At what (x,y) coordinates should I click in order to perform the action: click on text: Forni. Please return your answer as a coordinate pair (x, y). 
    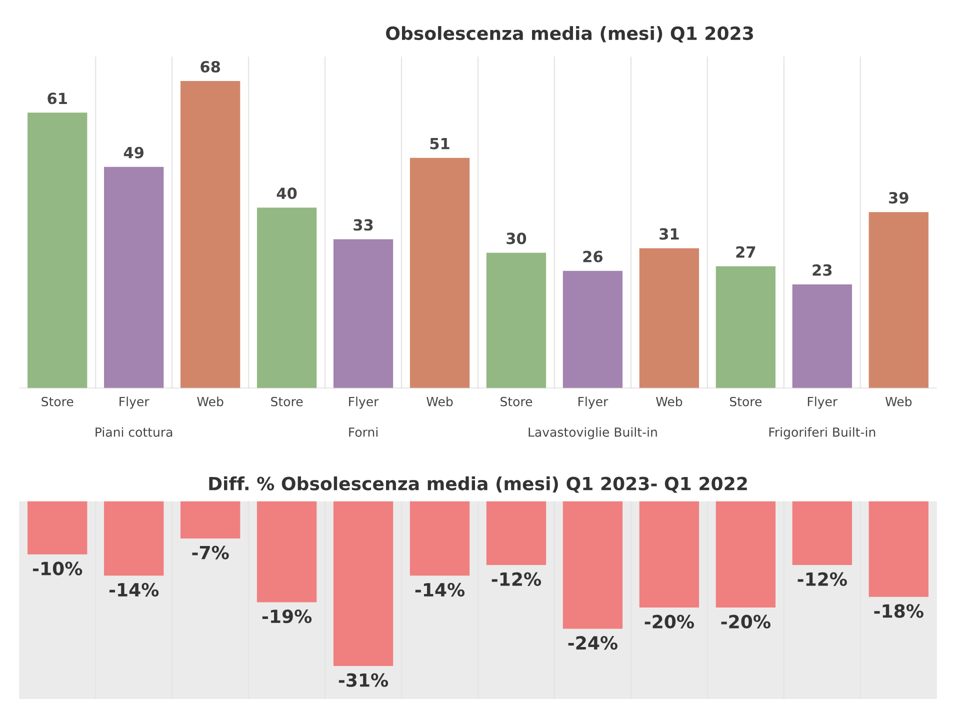
    Looking at the image, I should click on (363, 432).